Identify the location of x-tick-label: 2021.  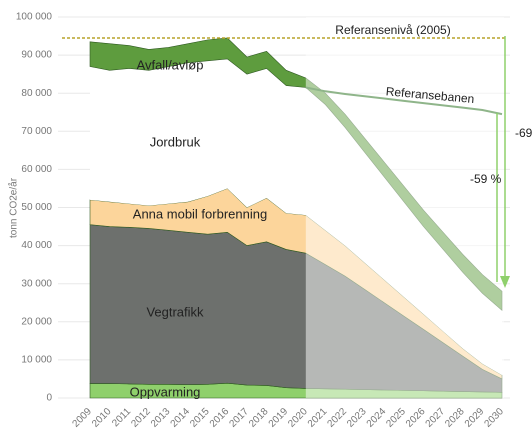
(318, 418).